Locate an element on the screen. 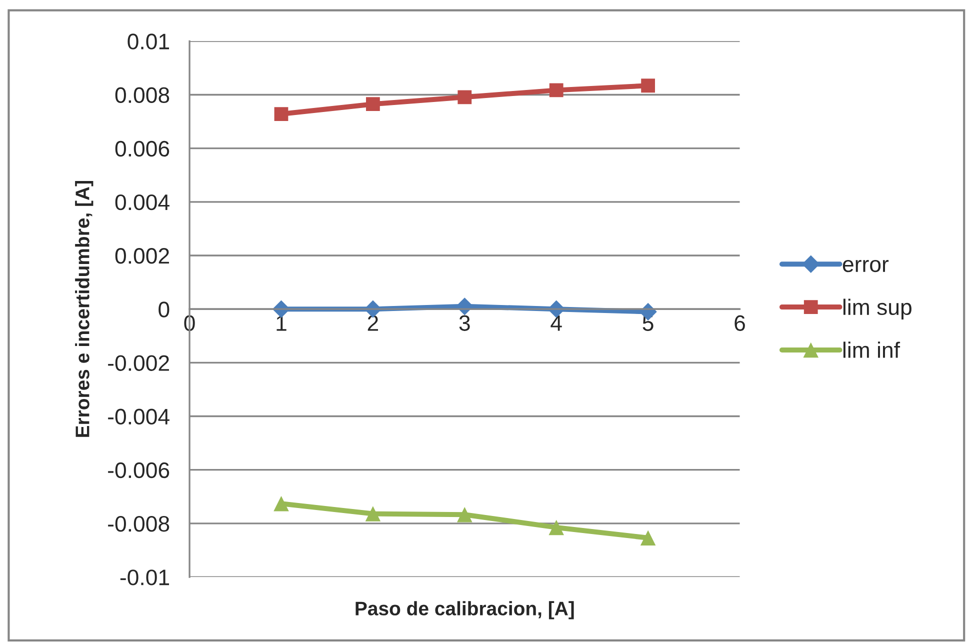 Image resolution: width=967 pixels, height=643 pixels. y-tick-label: 0.006 is located at coordinates (142, 148).